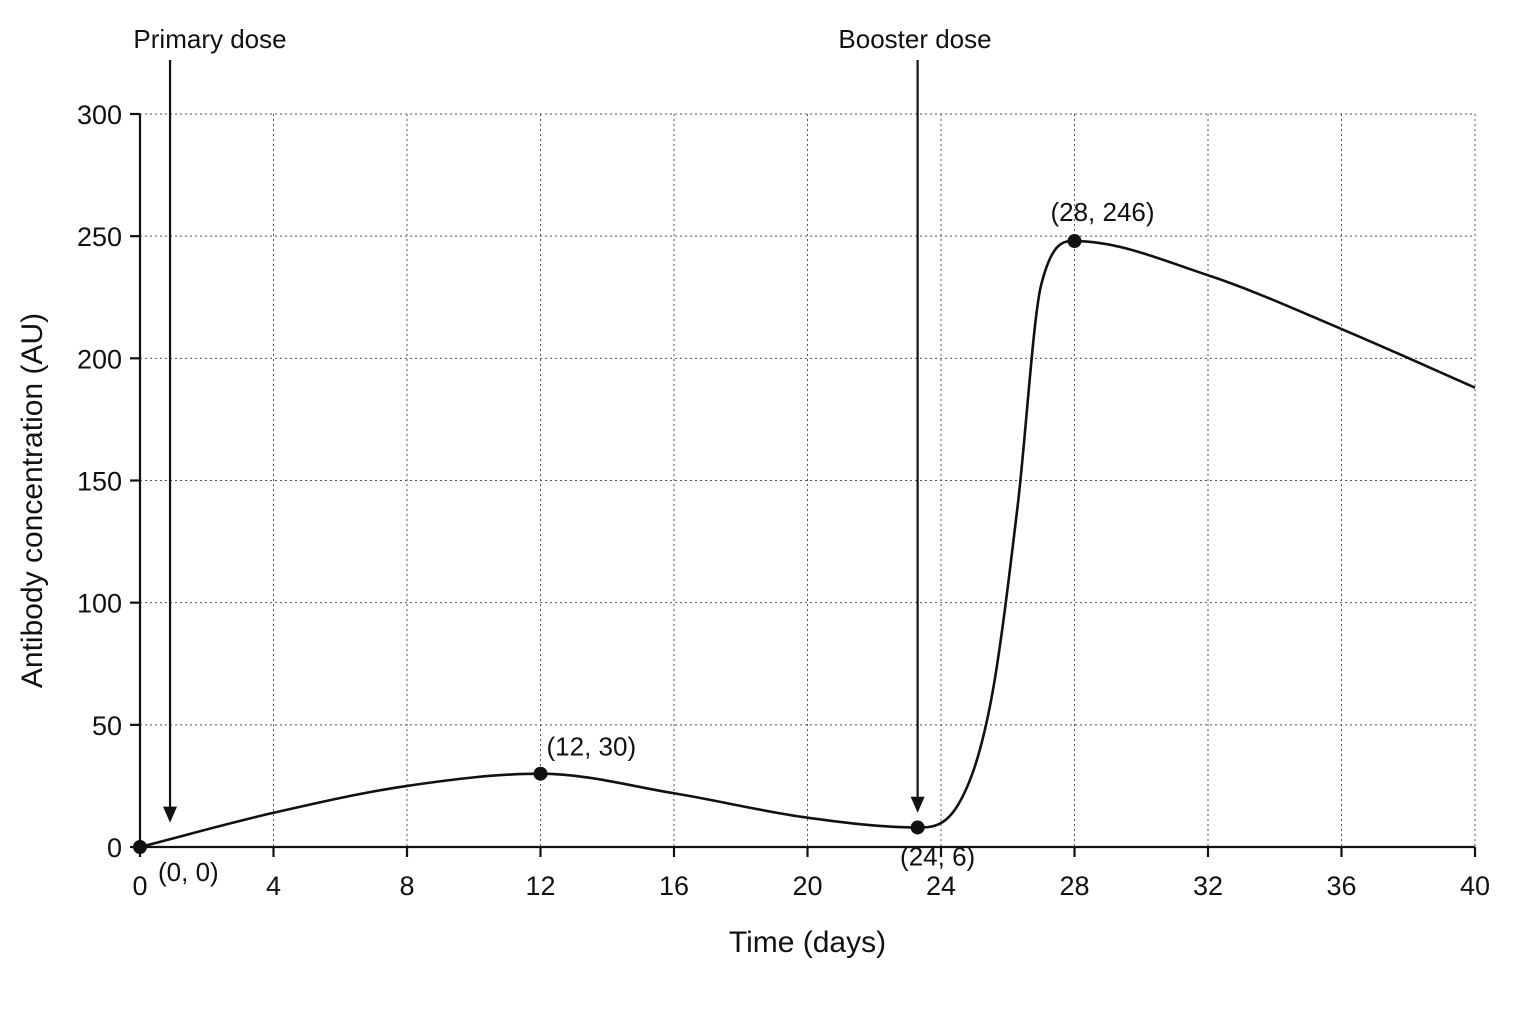 The width and height of the screenshot is (1536, 1024). I want to click on y-tick-label: 0, so click(114, 848).